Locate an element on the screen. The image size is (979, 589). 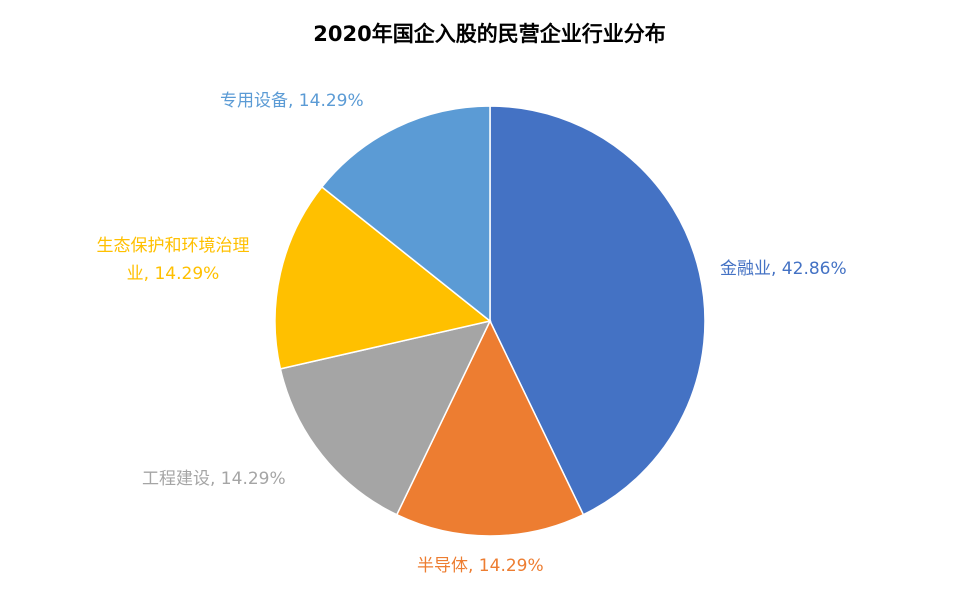
pie-slice-ecology is located at coordinates (383, 277).